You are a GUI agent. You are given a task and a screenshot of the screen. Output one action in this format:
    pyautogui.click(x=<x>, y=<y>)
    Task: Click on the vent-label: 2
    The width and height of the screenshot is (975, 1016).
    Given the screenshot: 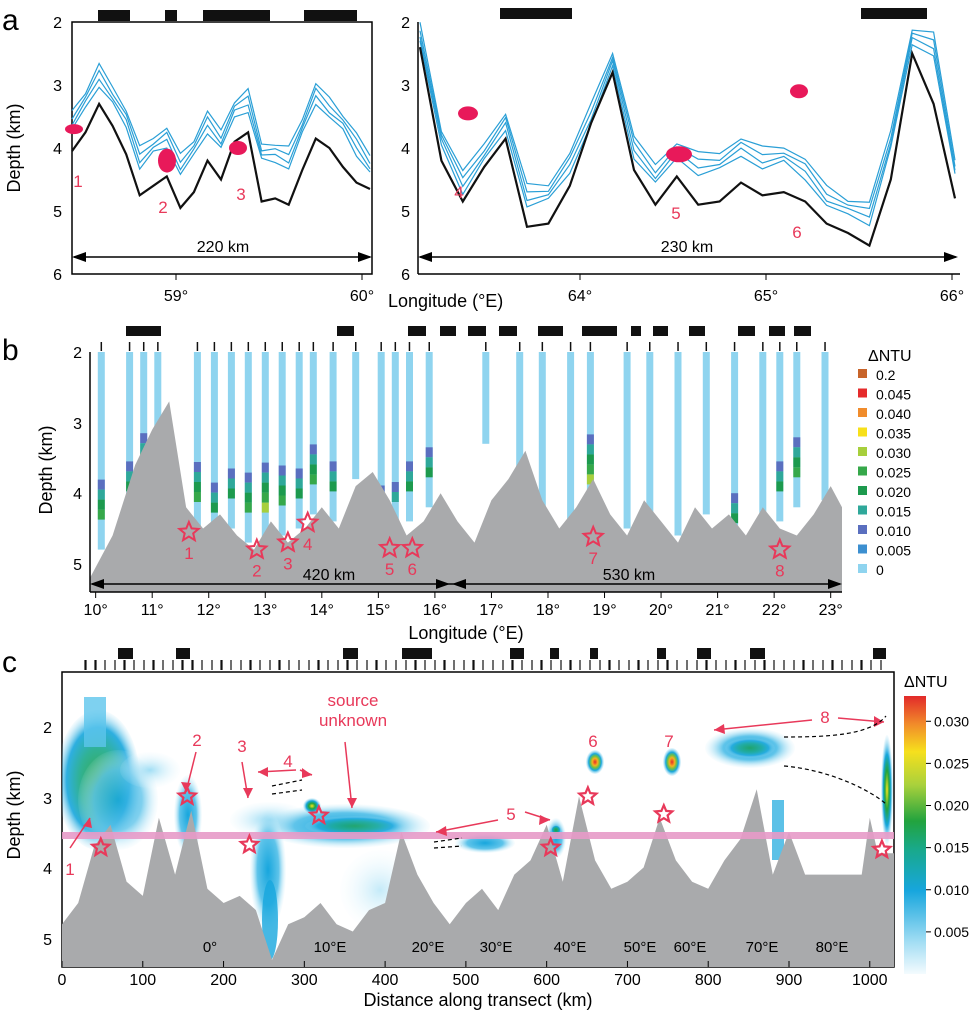 What is the action you would take?
    pyautogui.click(x=256, y=571)
    